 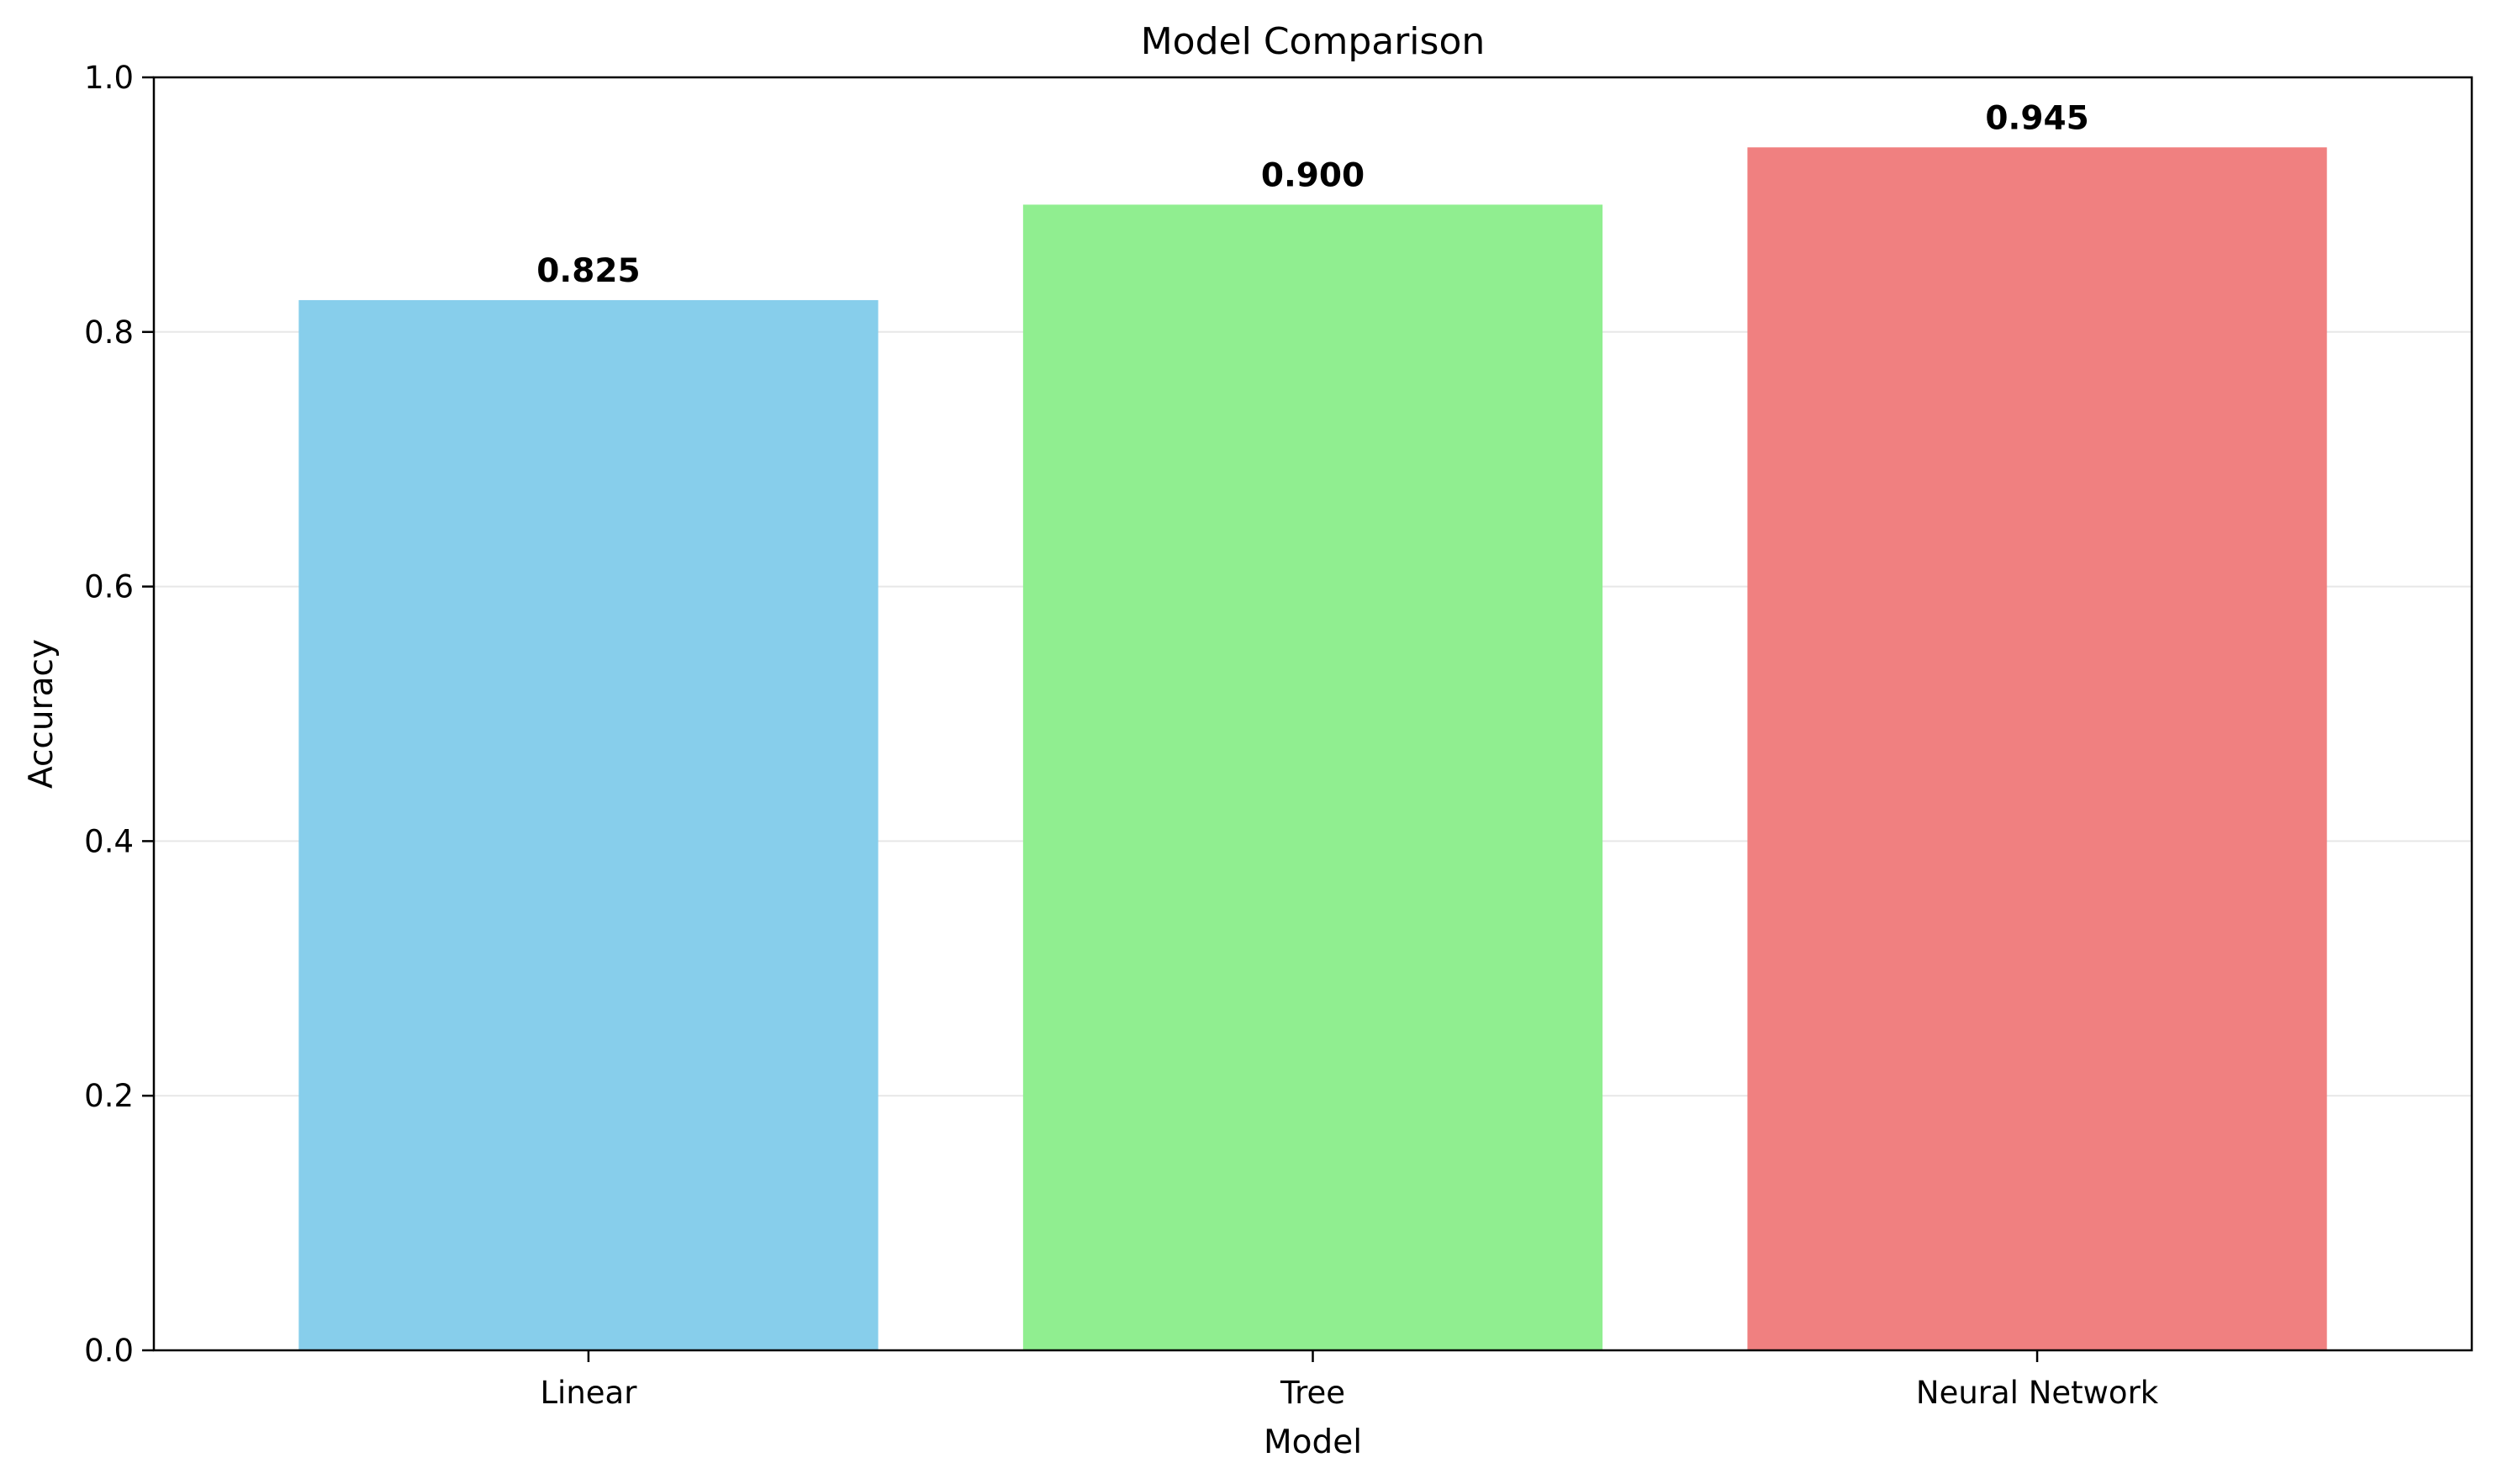 I want to click on bar-value-label: 0.900, so click(x=1313, y=175).